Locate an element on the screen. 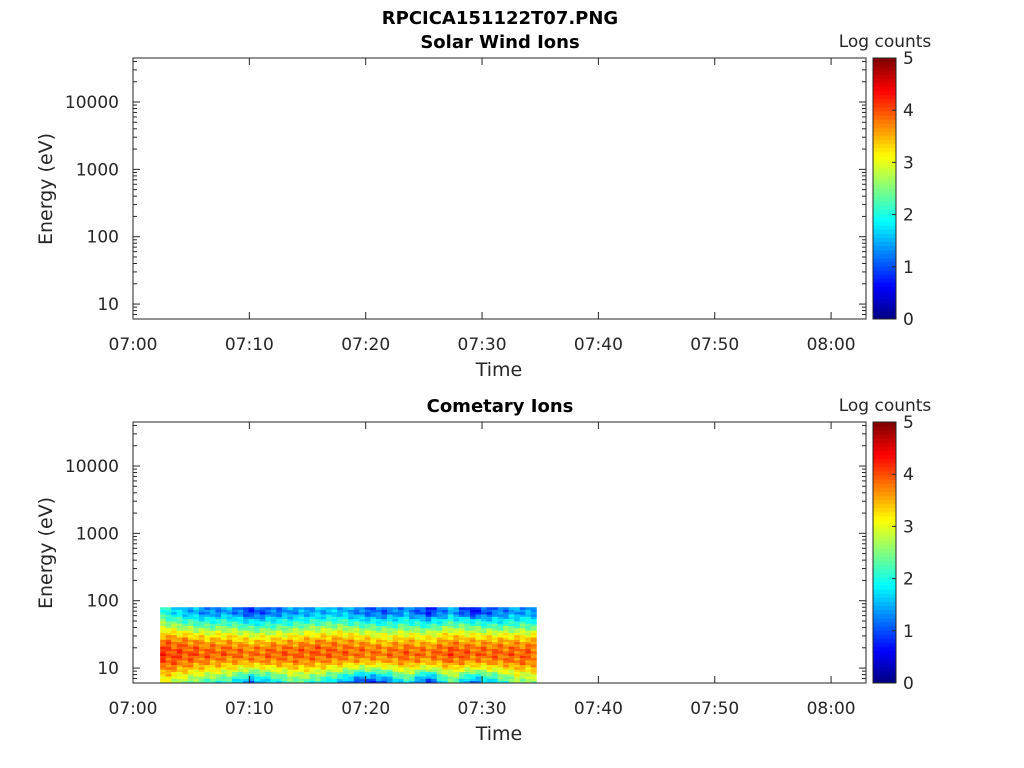 The width and height of the screenshot is (1024, 768). x-tick-label: 07:30 is located at coordinates (482, 709).